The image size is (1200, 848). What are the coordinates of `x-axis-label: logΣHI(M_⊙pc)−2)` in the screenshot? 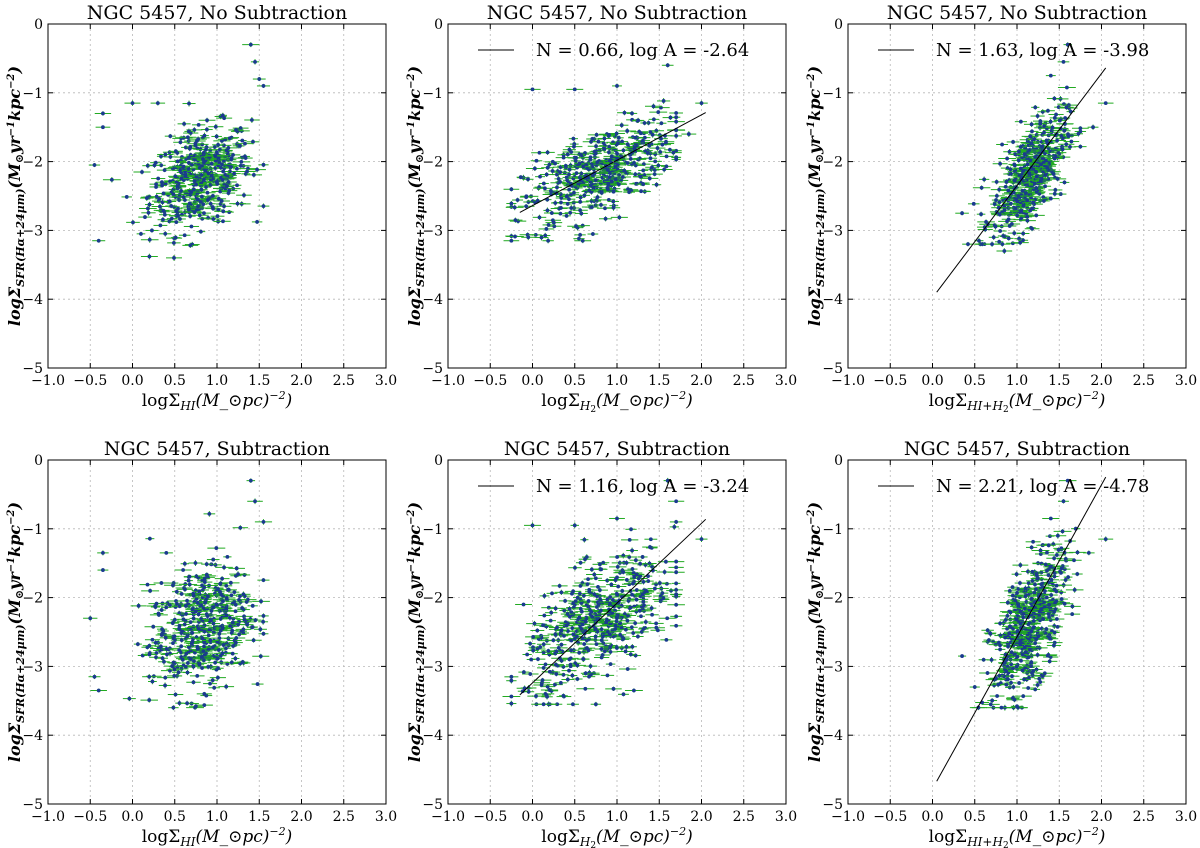 It's located at (217, 401).